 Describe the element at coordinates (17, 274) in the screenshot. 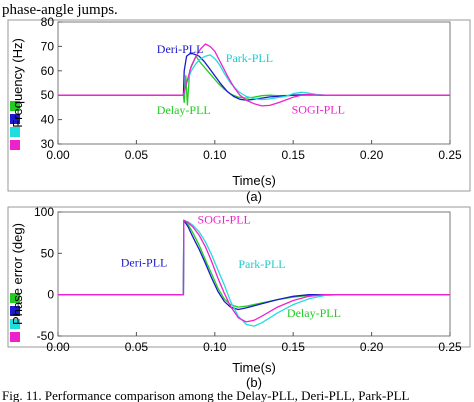

I see `y-axis-label: Phase error (deg)` at that location.